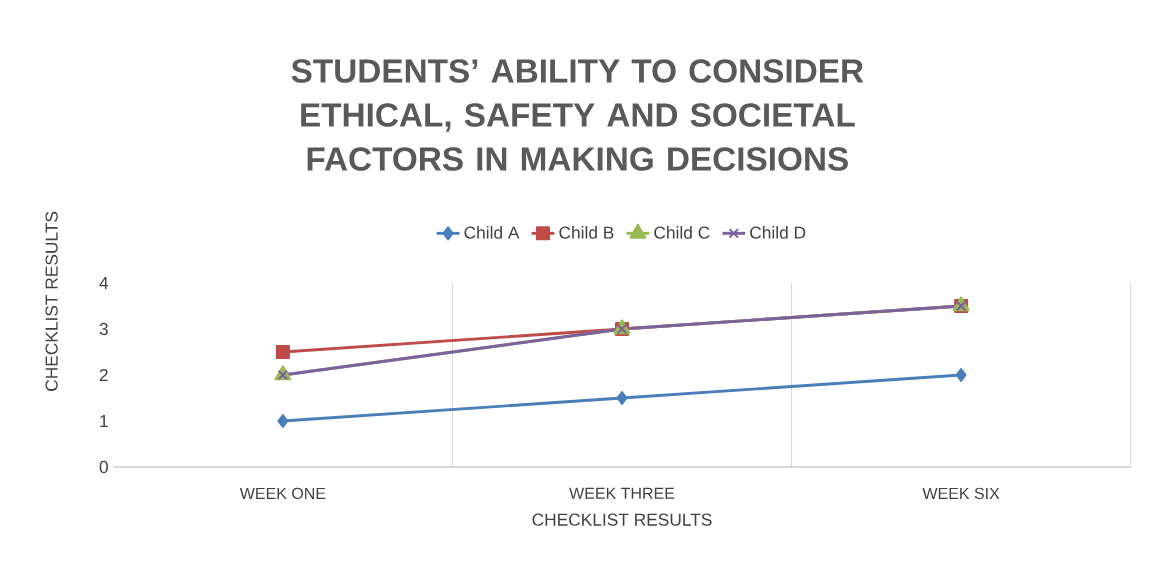 This screenshot has height=571, width=1156. I want to click on y-tick-label: 1, so click(104, 421).